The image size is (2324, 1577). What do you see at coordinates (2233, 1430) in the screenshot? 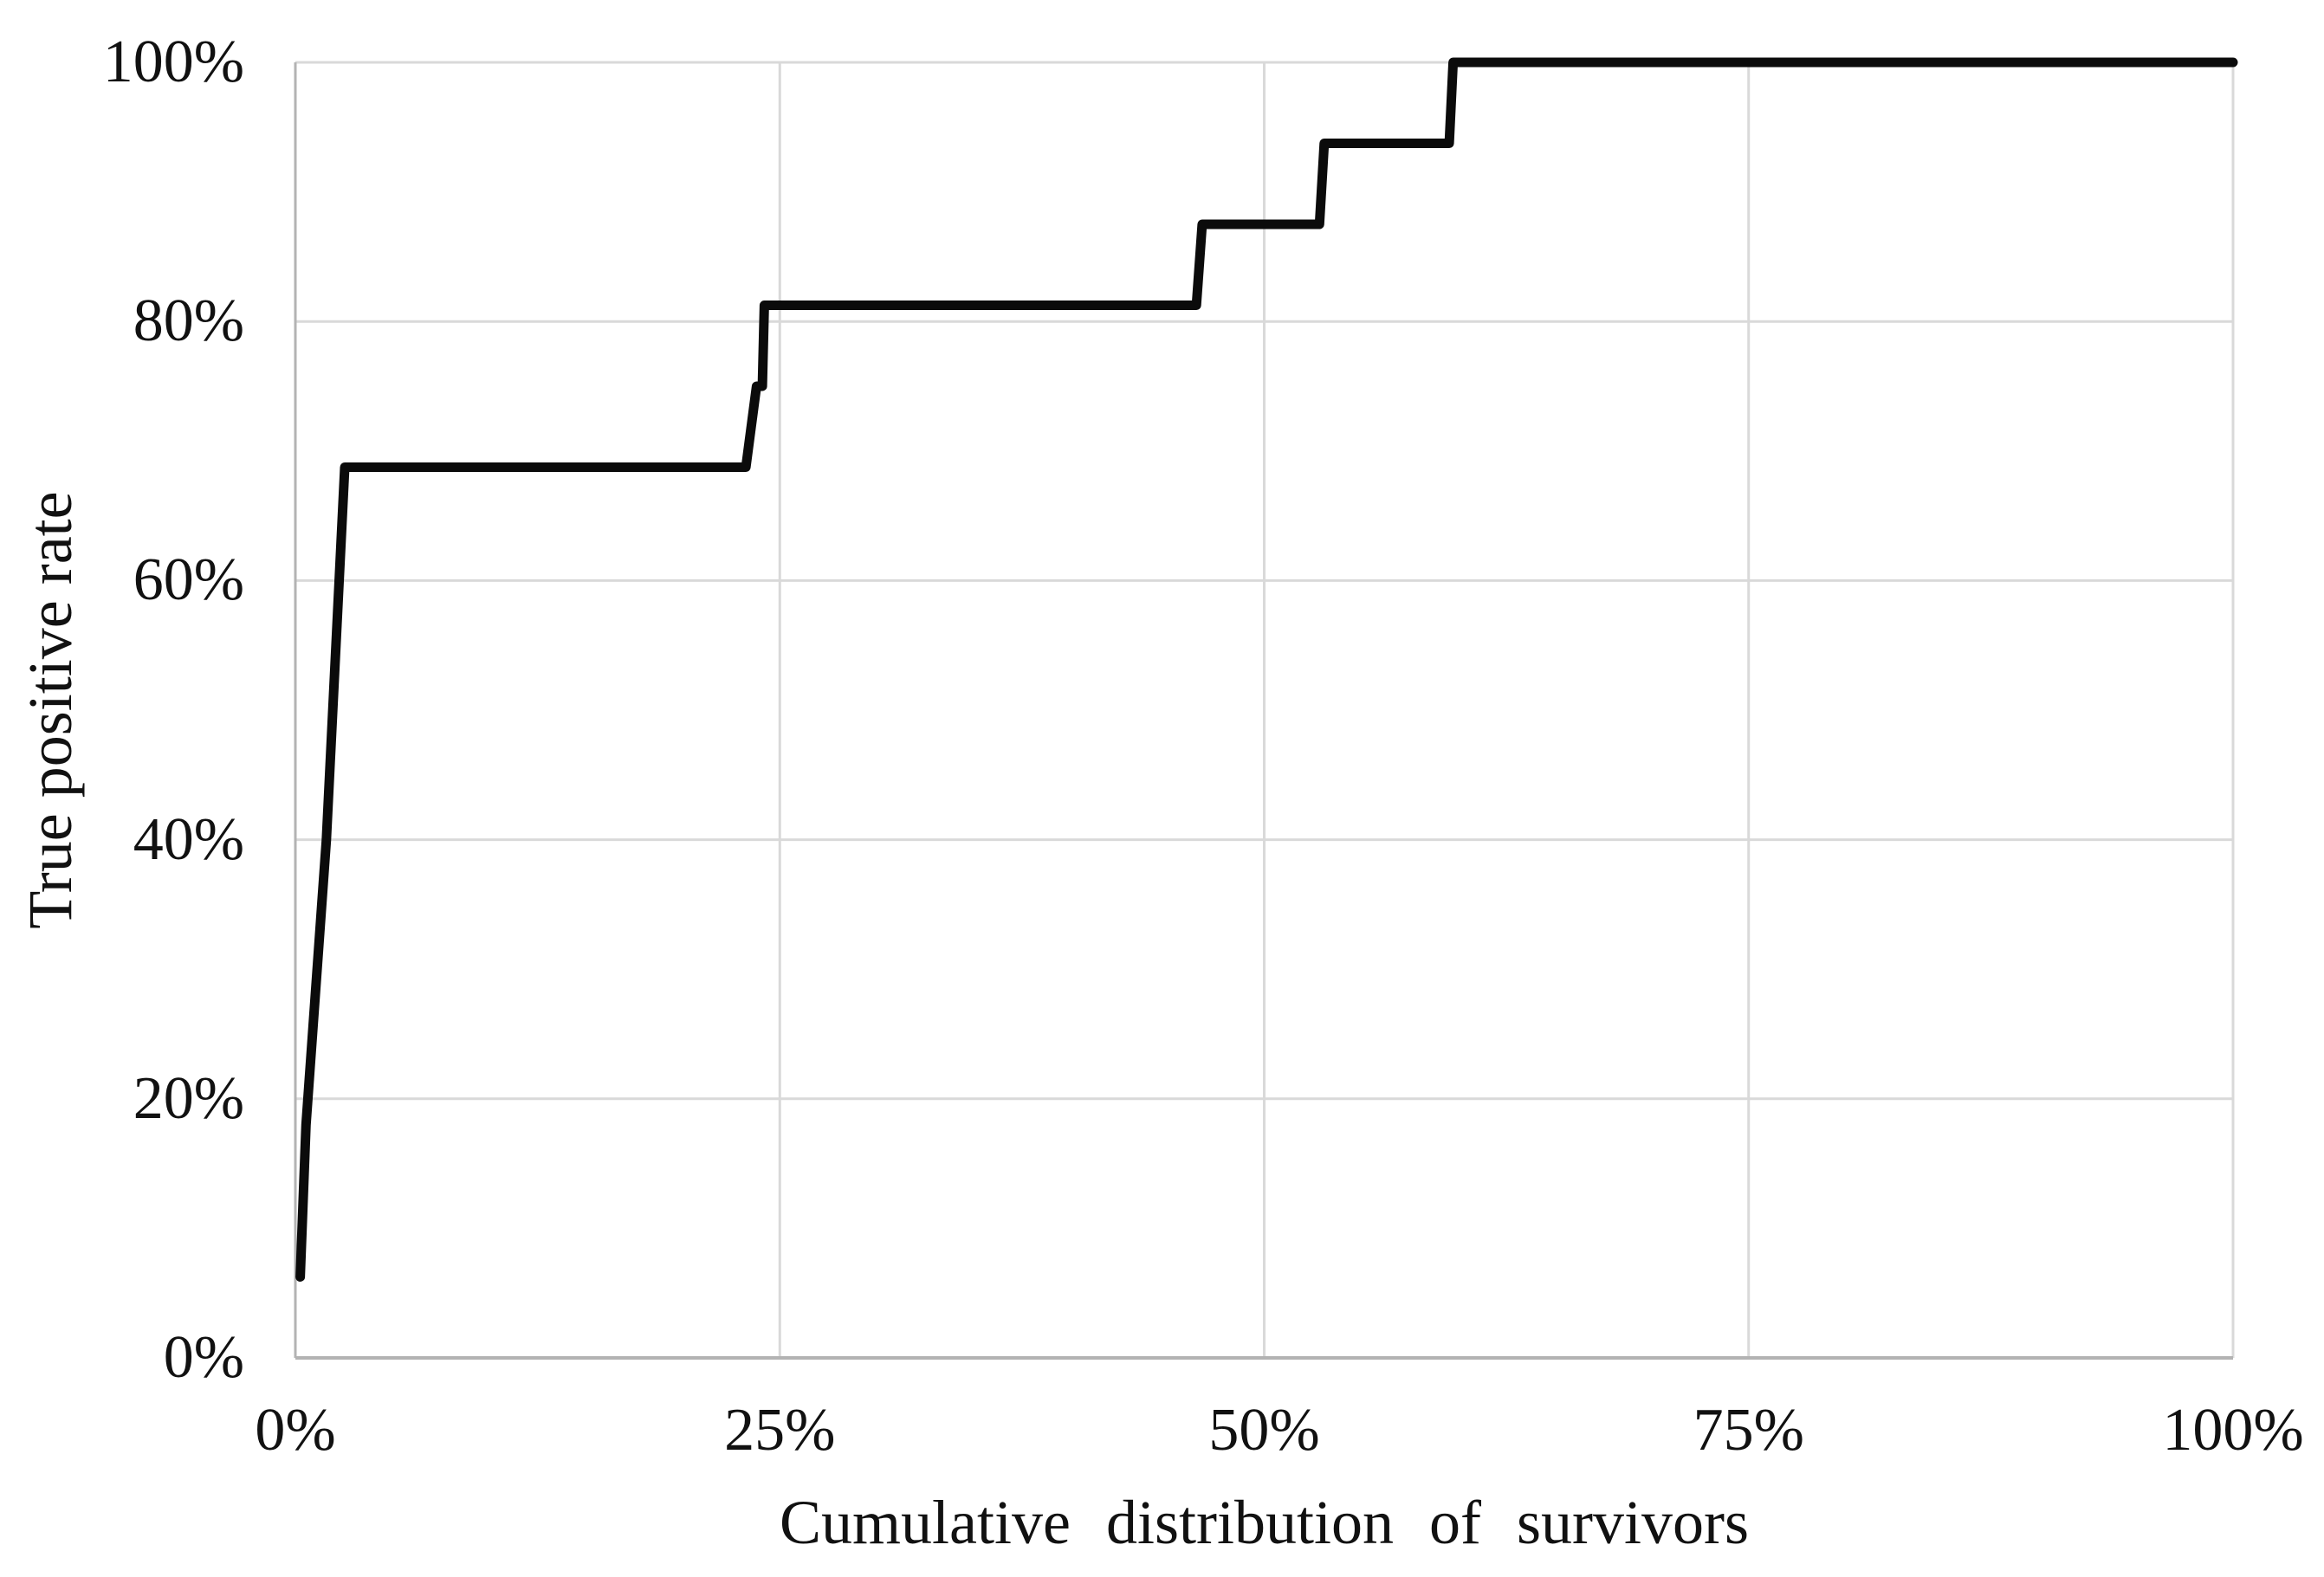
I see `x-tick-label-100%: 100%` at bounding box center [2233, 1430].